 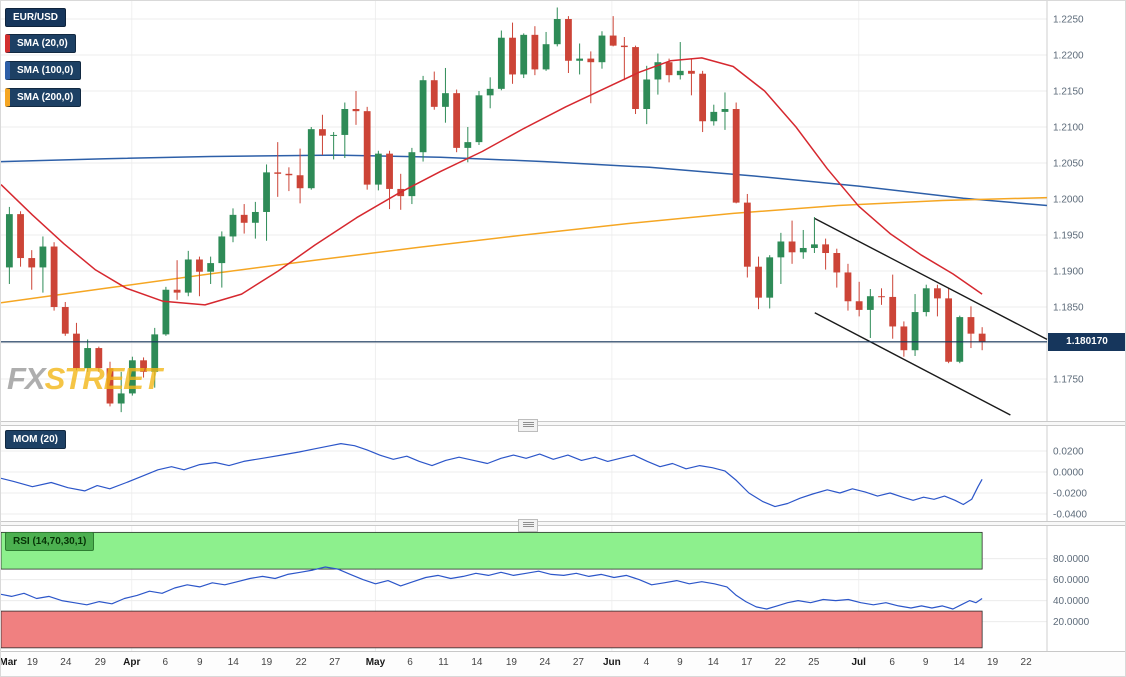 What do you see at coordinates (375, 662) in the screenshot?
I see `x-axis-label: May` at bounding box center [375, 662].